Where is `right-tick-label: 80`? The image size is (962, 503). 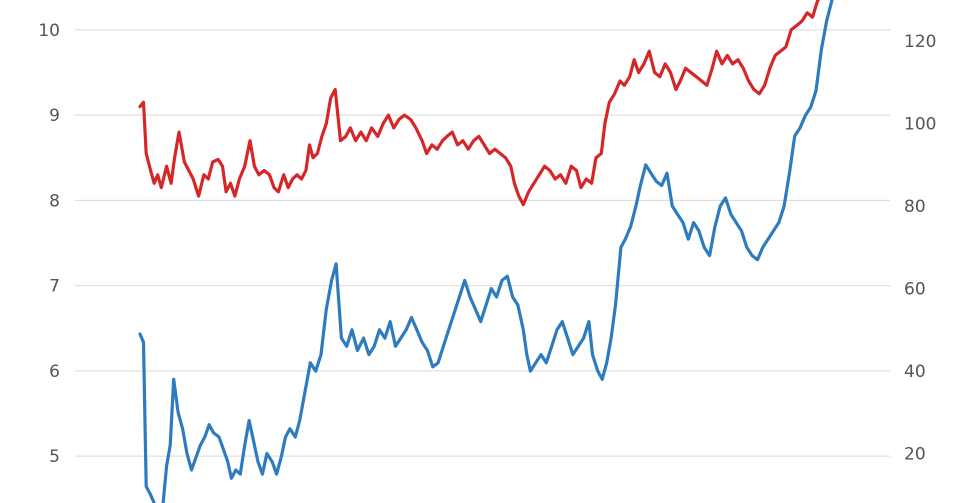 right-tick-label: 80 is located at coordinates (915, 207).